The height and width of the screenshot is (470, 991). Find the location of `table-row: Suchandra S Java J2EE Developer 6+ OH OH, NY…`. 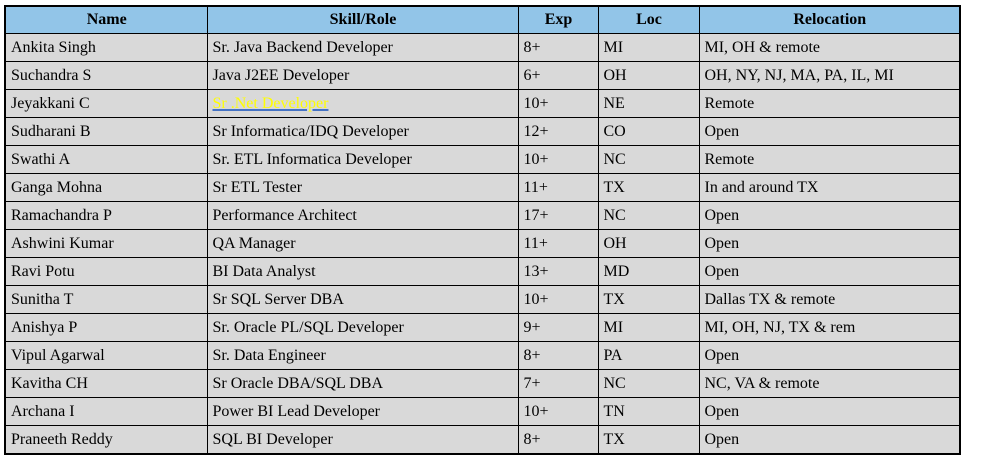

table-row: Suchandra S Java J2EE Developer 6+ OH OH, NY… is located at coordinates (482, 75).